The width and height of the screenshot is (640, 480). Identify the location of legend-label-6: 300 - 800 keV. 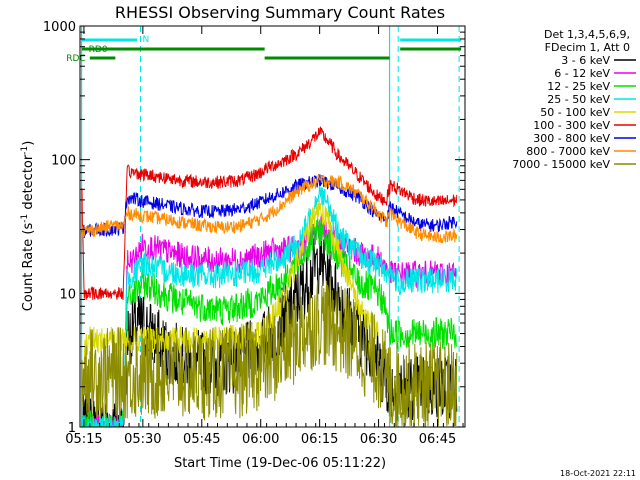
(571, 138).